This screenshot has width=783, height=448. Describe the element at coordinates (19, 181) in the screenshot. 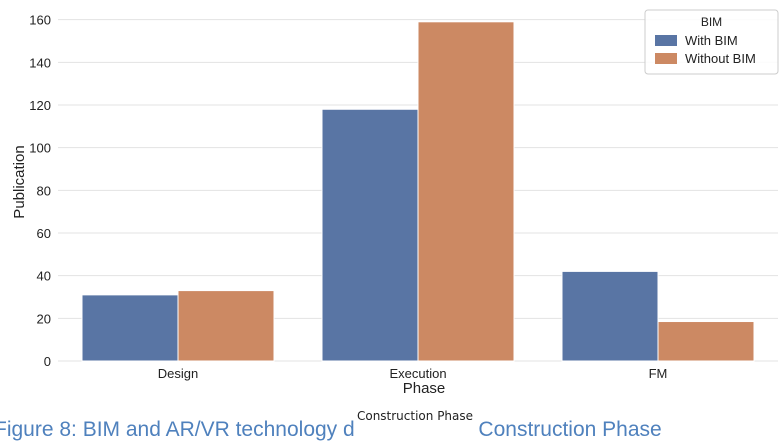

I see `y-axis-label: Publication` at that location.